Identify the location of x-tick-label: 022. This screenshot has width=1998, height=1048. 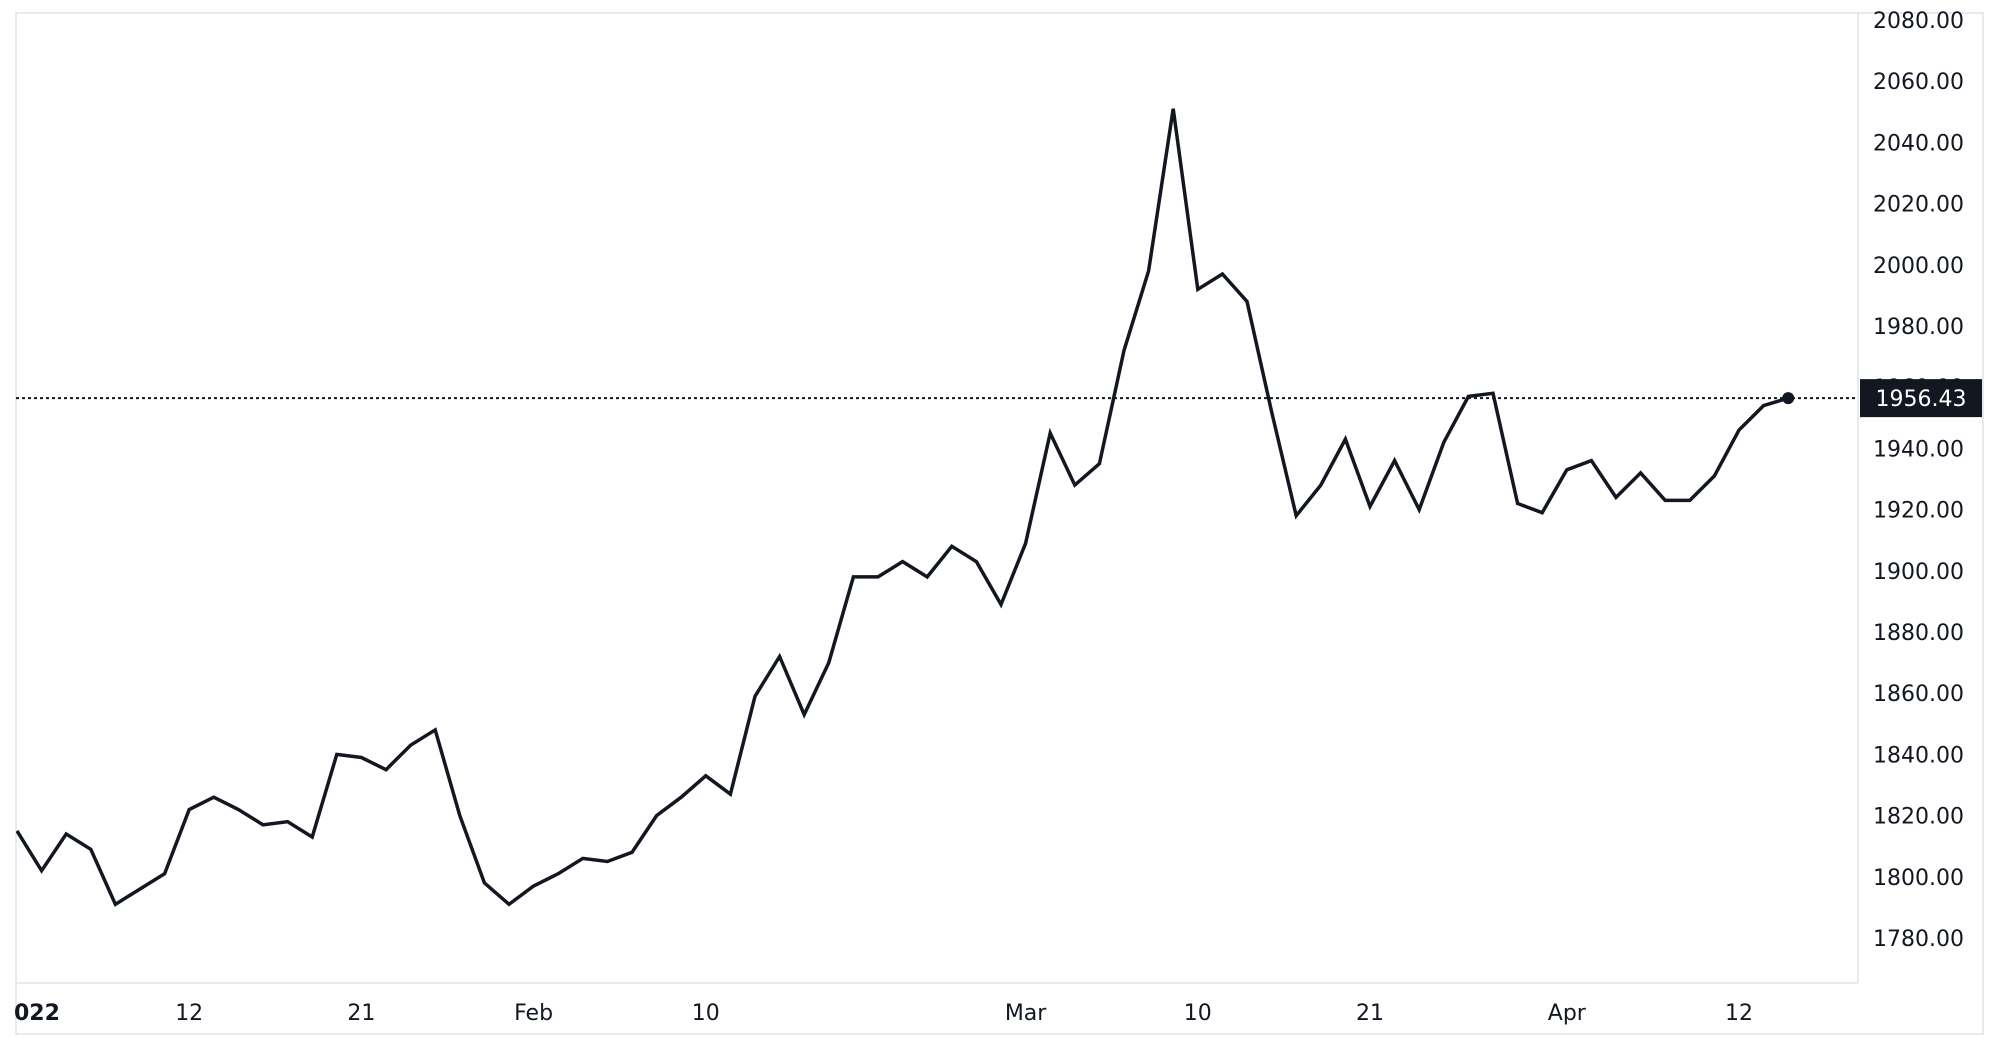
(37, 1013).